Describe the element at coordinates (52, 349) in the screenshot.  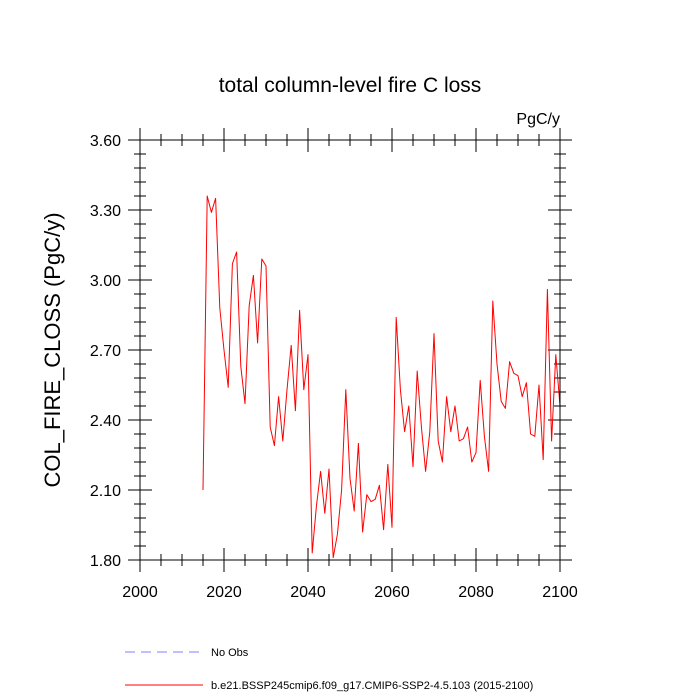
I see `y-axis-label: COL_FIRE_CLOSS (PgC/y)` at that location.